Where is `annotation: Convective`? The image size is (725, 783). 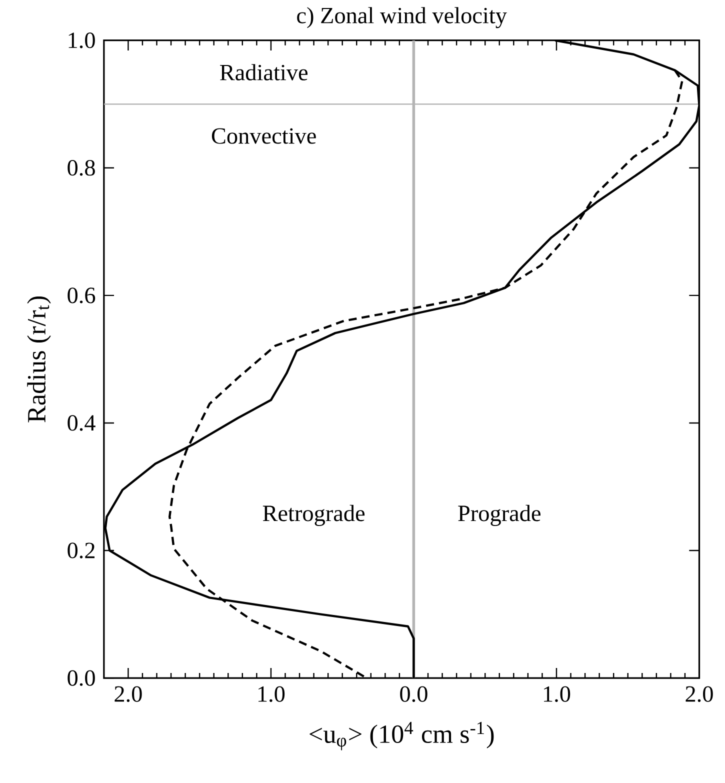 annotation: Convective is located at coordinates (264, 136).